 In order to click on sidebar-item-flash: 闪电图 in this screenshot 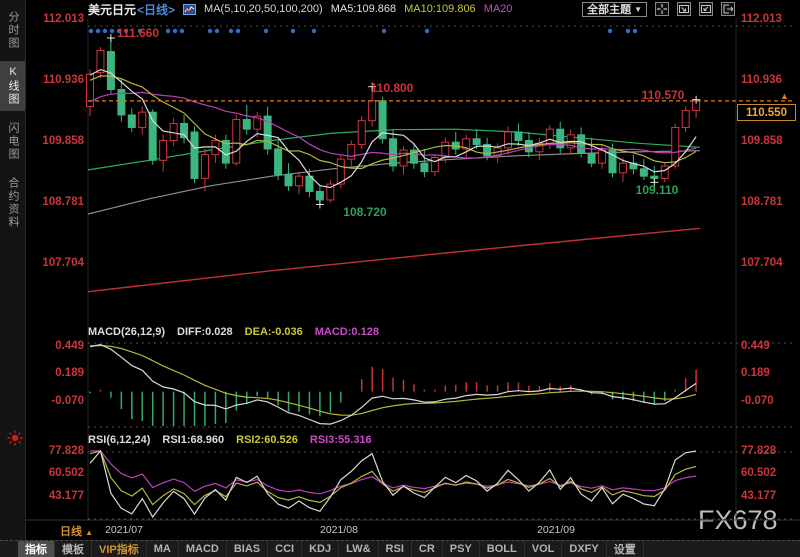, I will do `click(12, 141)`.